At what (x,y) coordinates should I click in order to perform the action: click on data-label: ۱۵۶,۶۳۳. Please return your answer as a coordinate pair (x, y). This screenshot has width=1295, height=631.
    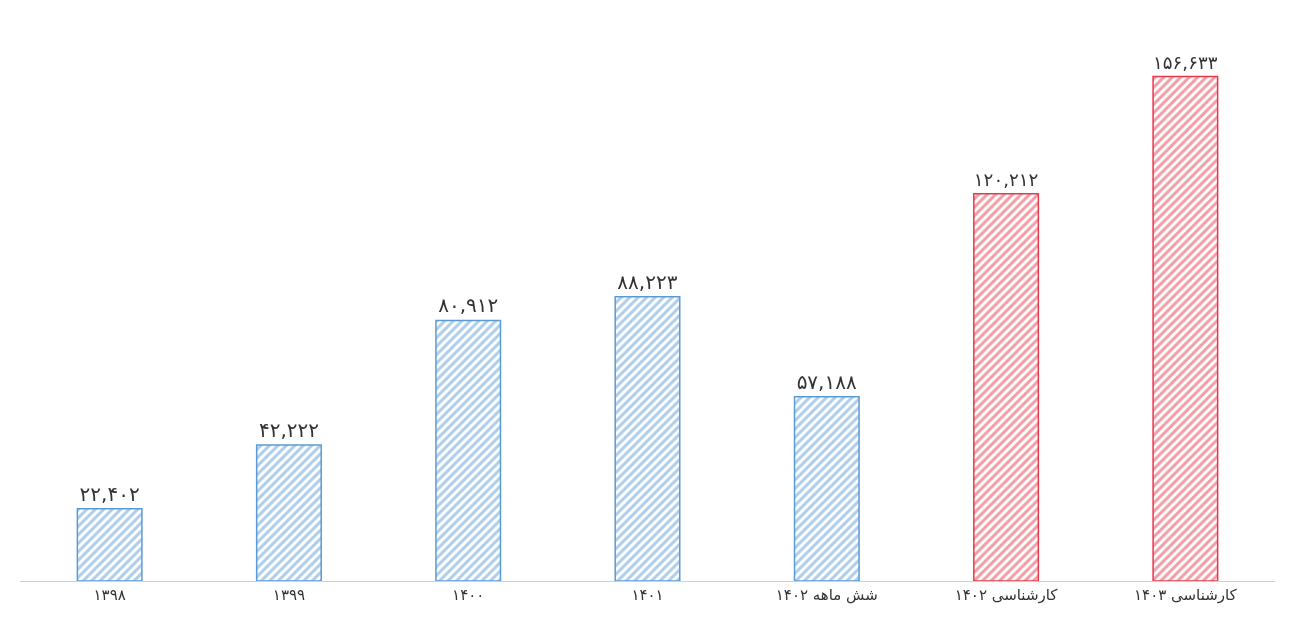
    Looking at the image, I should click on (1185, 63).